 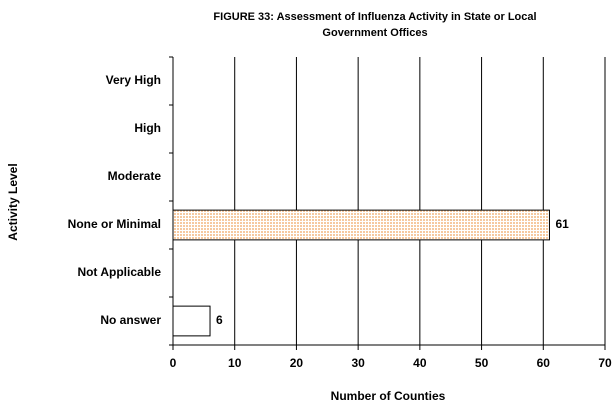 I want to click on x-tick-label: 20, so click(x=297, y=363).